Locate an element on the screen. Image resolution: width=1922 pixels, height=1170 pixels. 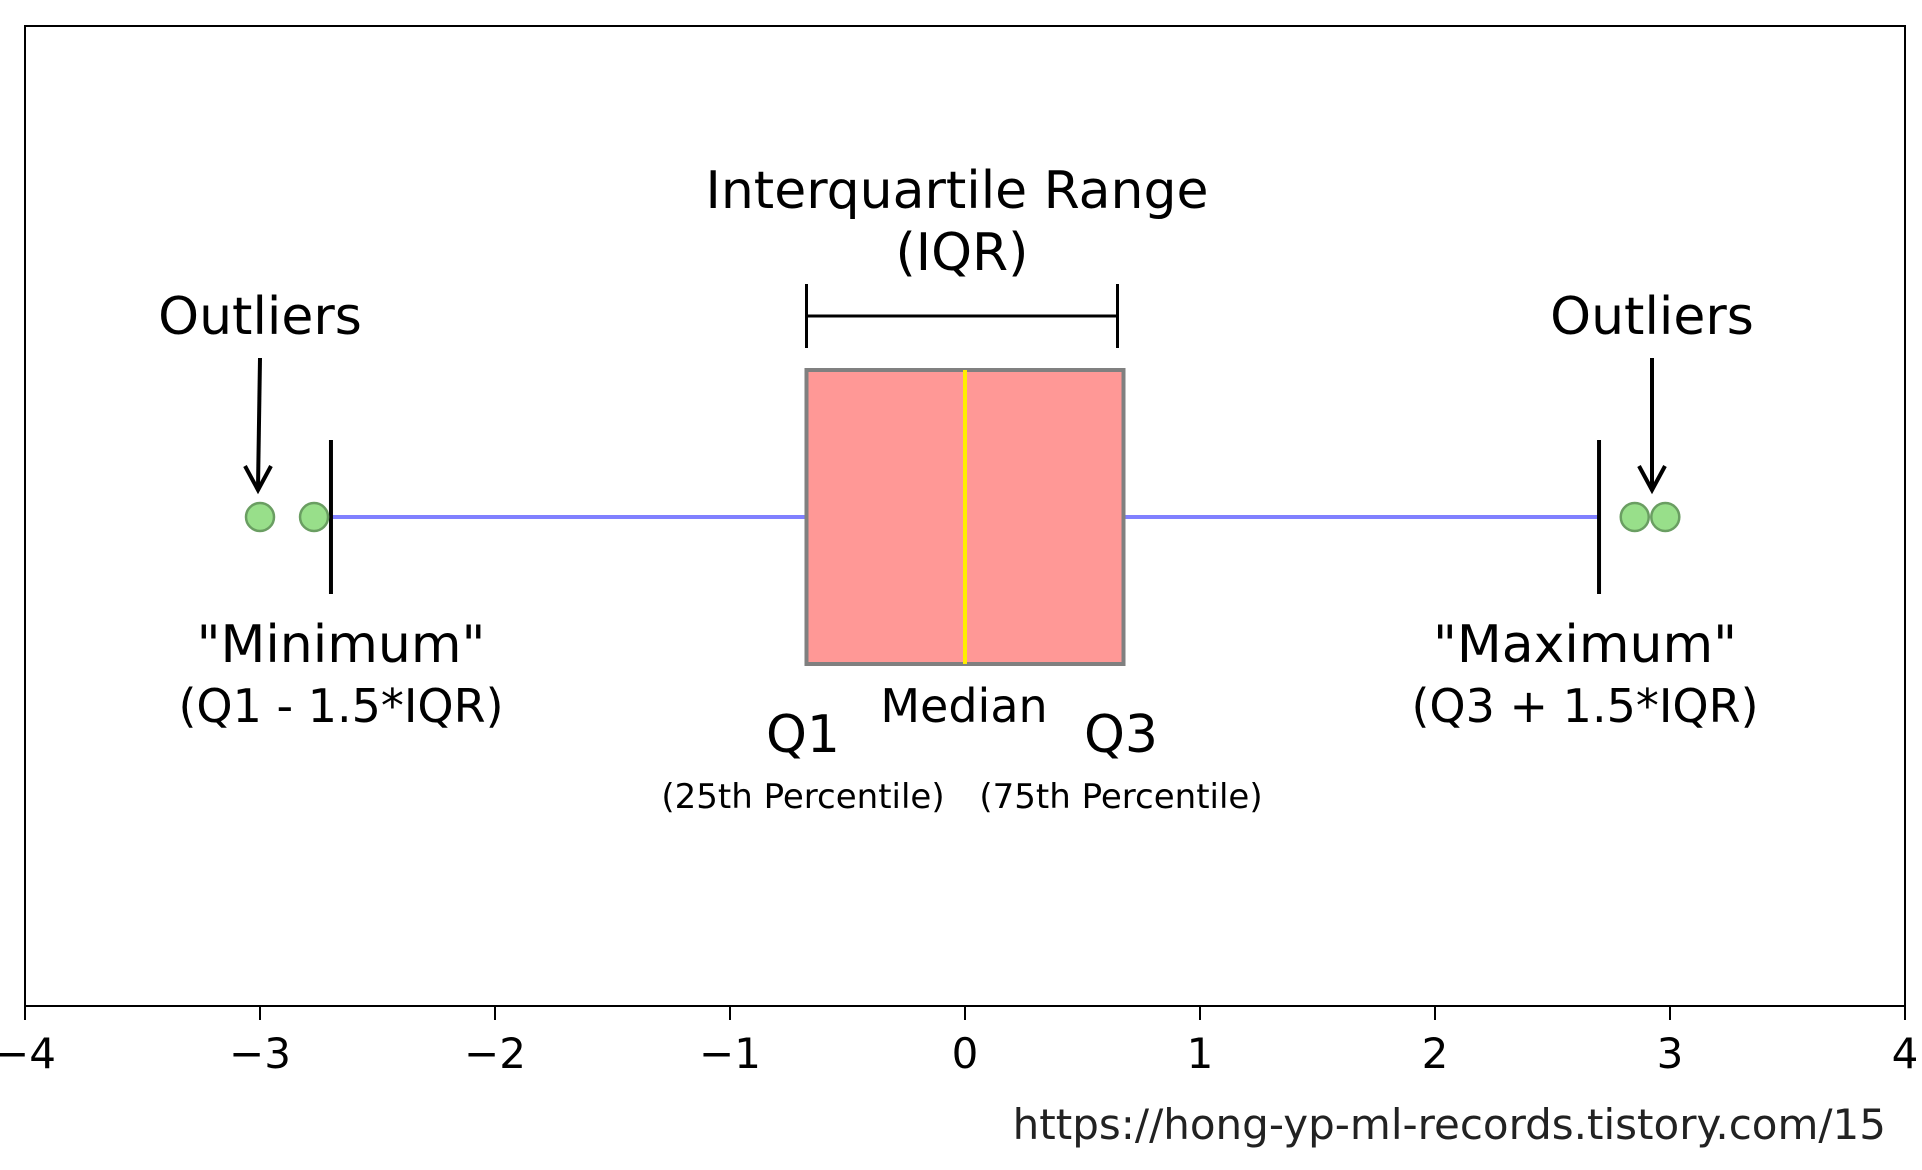
iqr-abbrev: (IQR) is located at coordinates (962, 253).